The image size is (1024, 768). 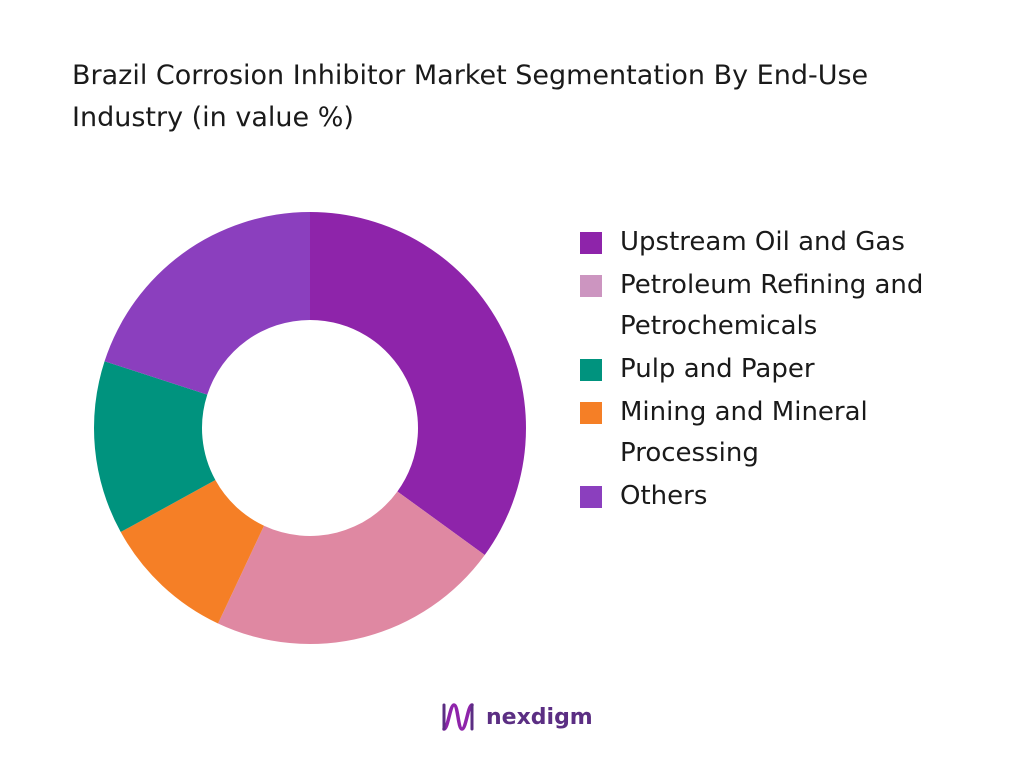 What do you see at coordinates (762, 242) in the screenshot?
I see `legend-label: Upstream Oil and Gas` at bounding box center [762, 242].